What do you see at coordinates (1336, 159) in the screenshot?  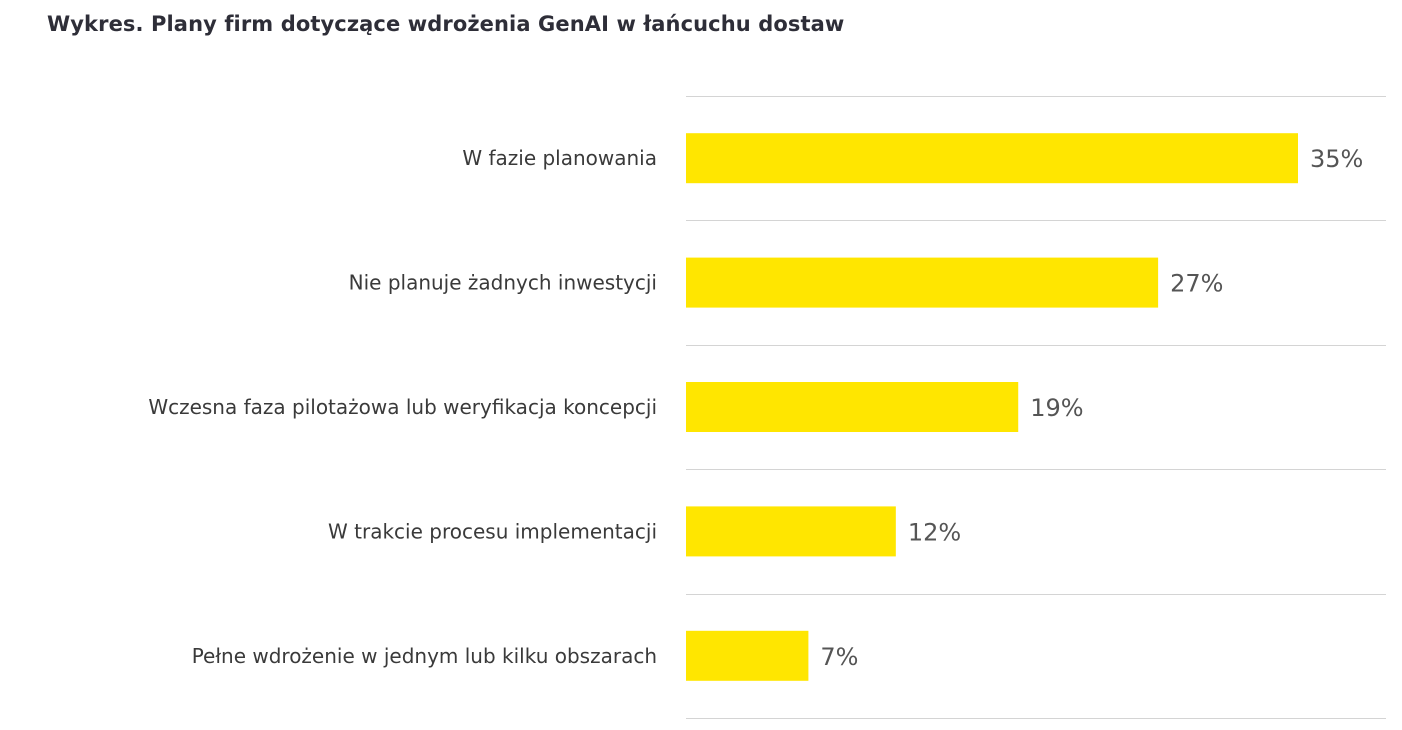 I see `value-label: 35%` at bounding box center [1336, 159].